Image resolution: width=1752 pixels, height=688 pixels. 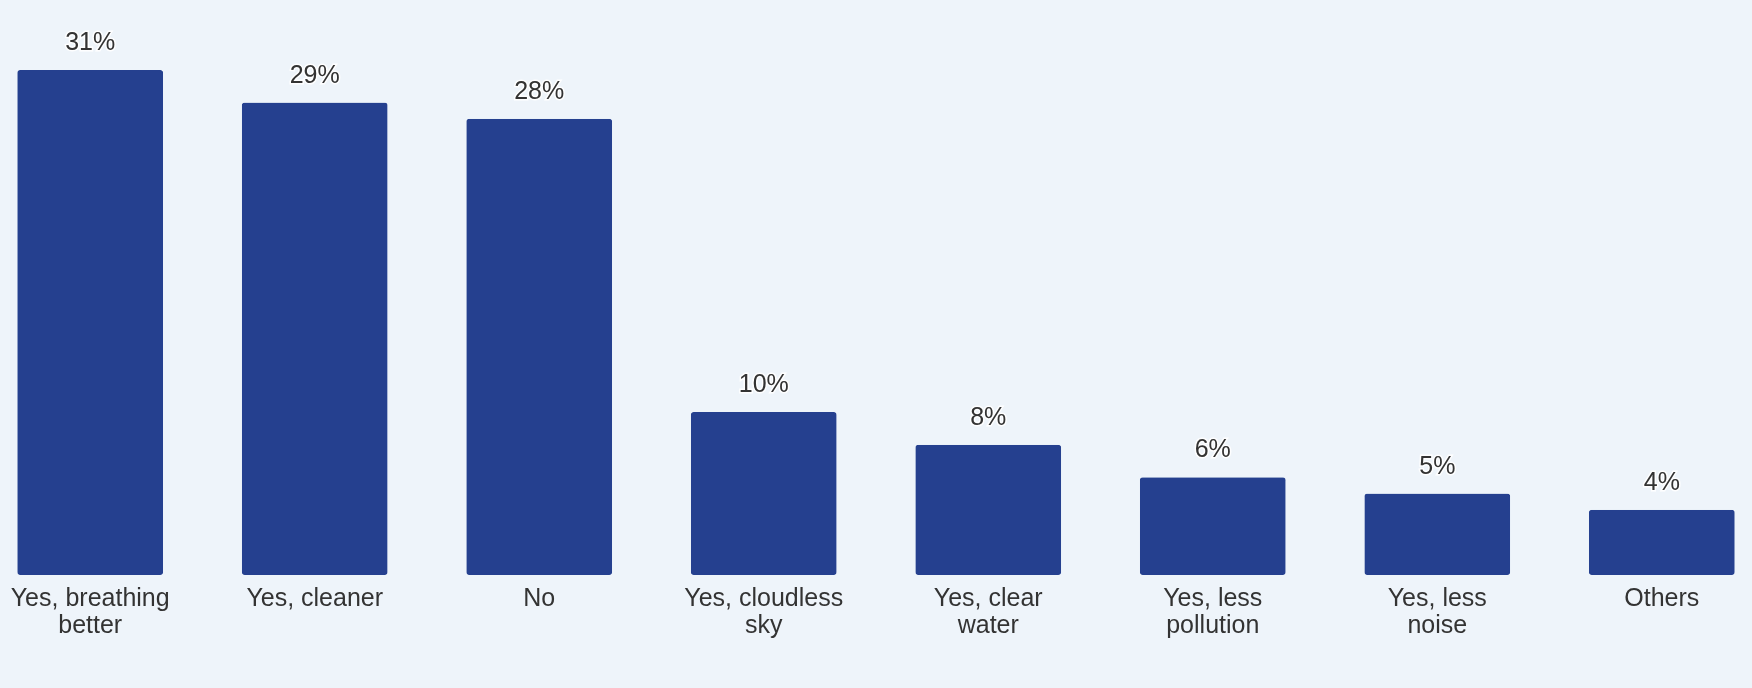 What do you see at coordinates (1213, 610) in the screenshot?
I see `x-tick-label: Yes, less pollution` at bounding box center [1213, 610].